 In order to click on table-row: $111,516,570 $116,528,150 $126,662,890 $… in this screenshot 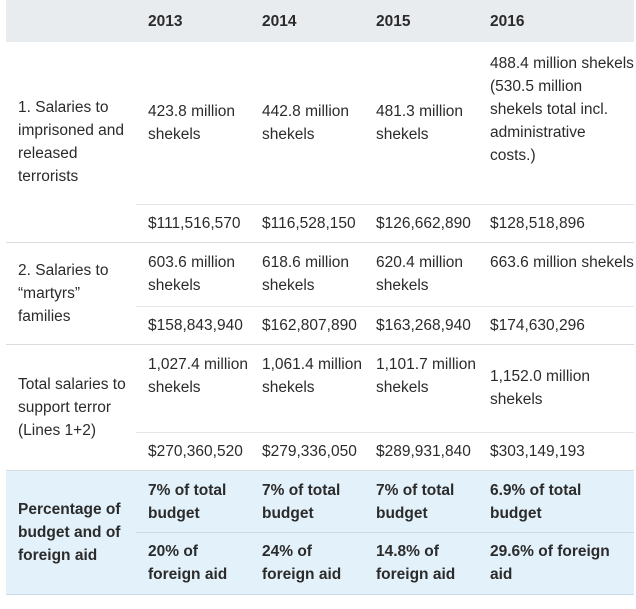, I will do `click(320, 223)`.